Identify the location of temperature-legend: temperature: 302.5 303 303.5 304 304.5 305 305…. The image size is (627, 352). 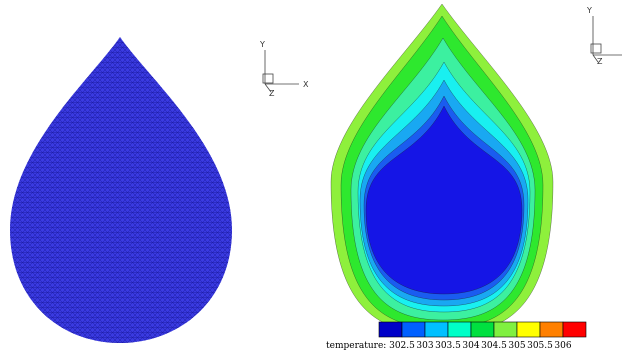
(456, 336).